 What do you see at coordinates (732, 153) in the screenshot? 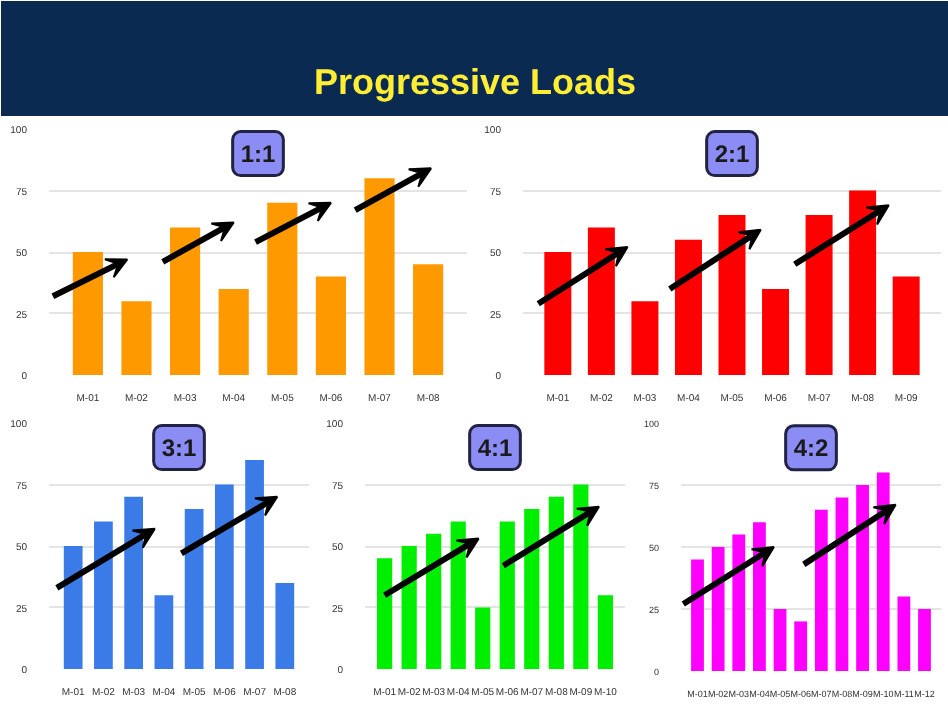
I see `chart-title: 2:1` at bounding box center [732, 153].